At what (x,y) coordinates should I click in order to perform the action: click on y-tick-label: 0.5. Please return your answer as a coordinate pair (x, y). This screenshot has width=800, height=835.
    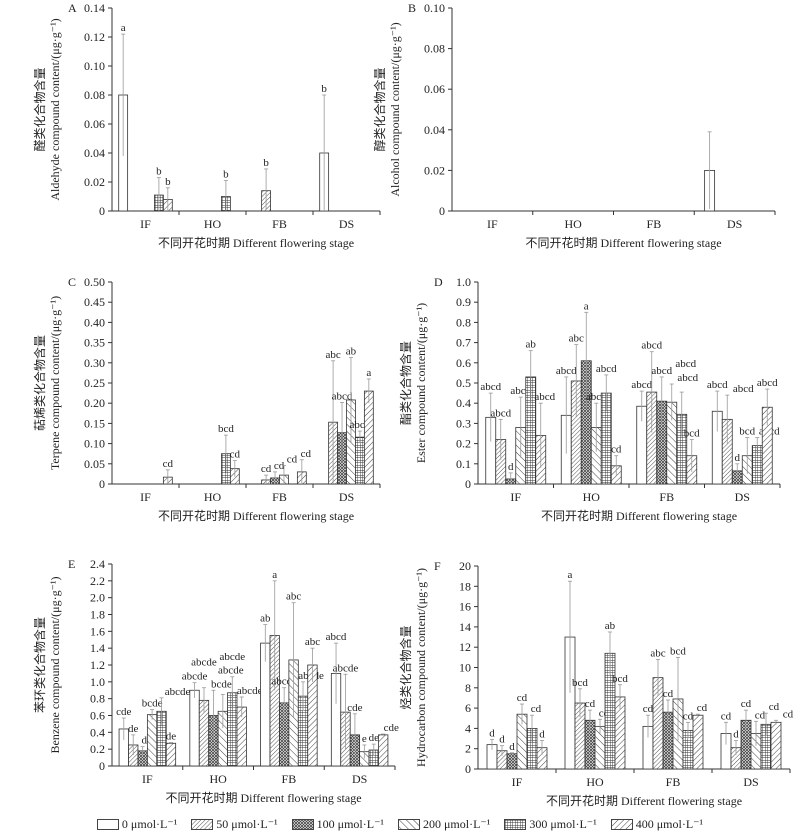
    Looking at the image, I should click on (463, 383).